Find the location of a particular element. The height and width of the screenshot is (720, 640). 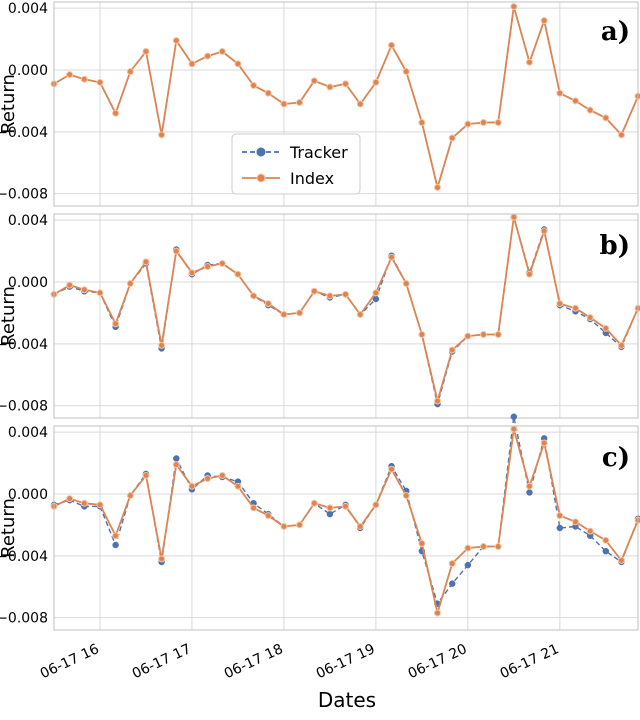

y-tick-label: −0.004 is located at coordinates (24, 557).